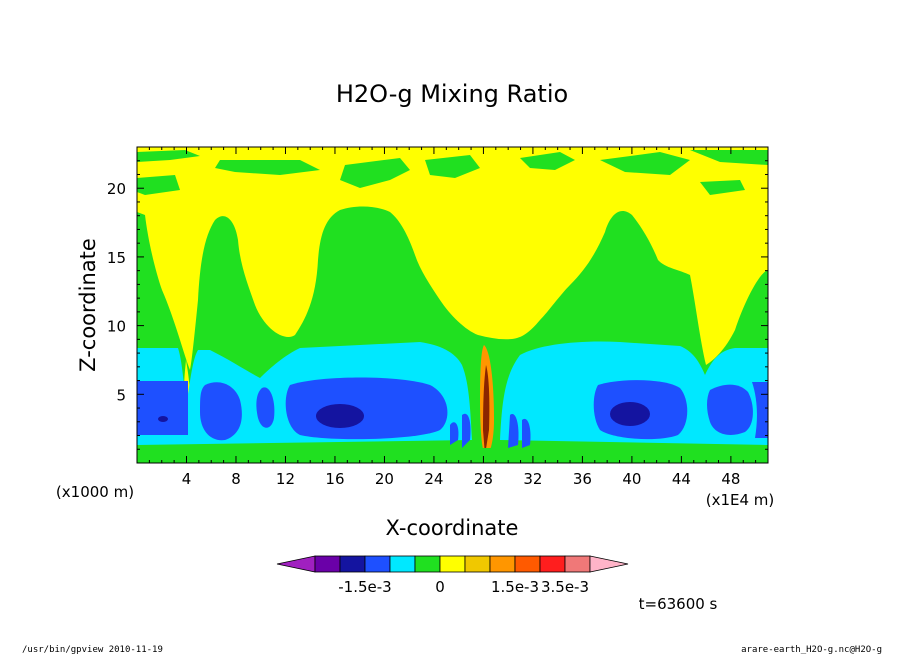 This screenshot has height=654, width=904. I want to click on y-tick-label: 5, so click(121, 395).